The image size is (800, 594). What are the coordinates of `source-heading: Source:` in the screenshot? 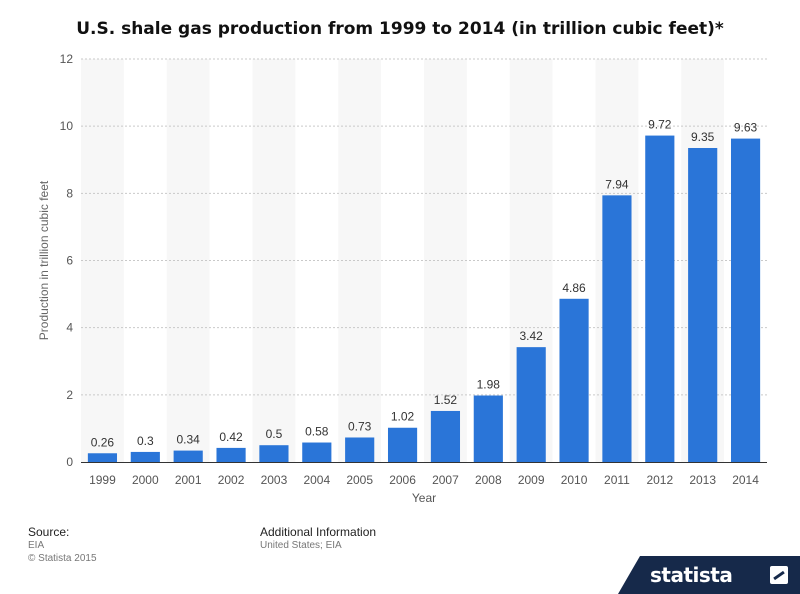 It's located at (49, 532).